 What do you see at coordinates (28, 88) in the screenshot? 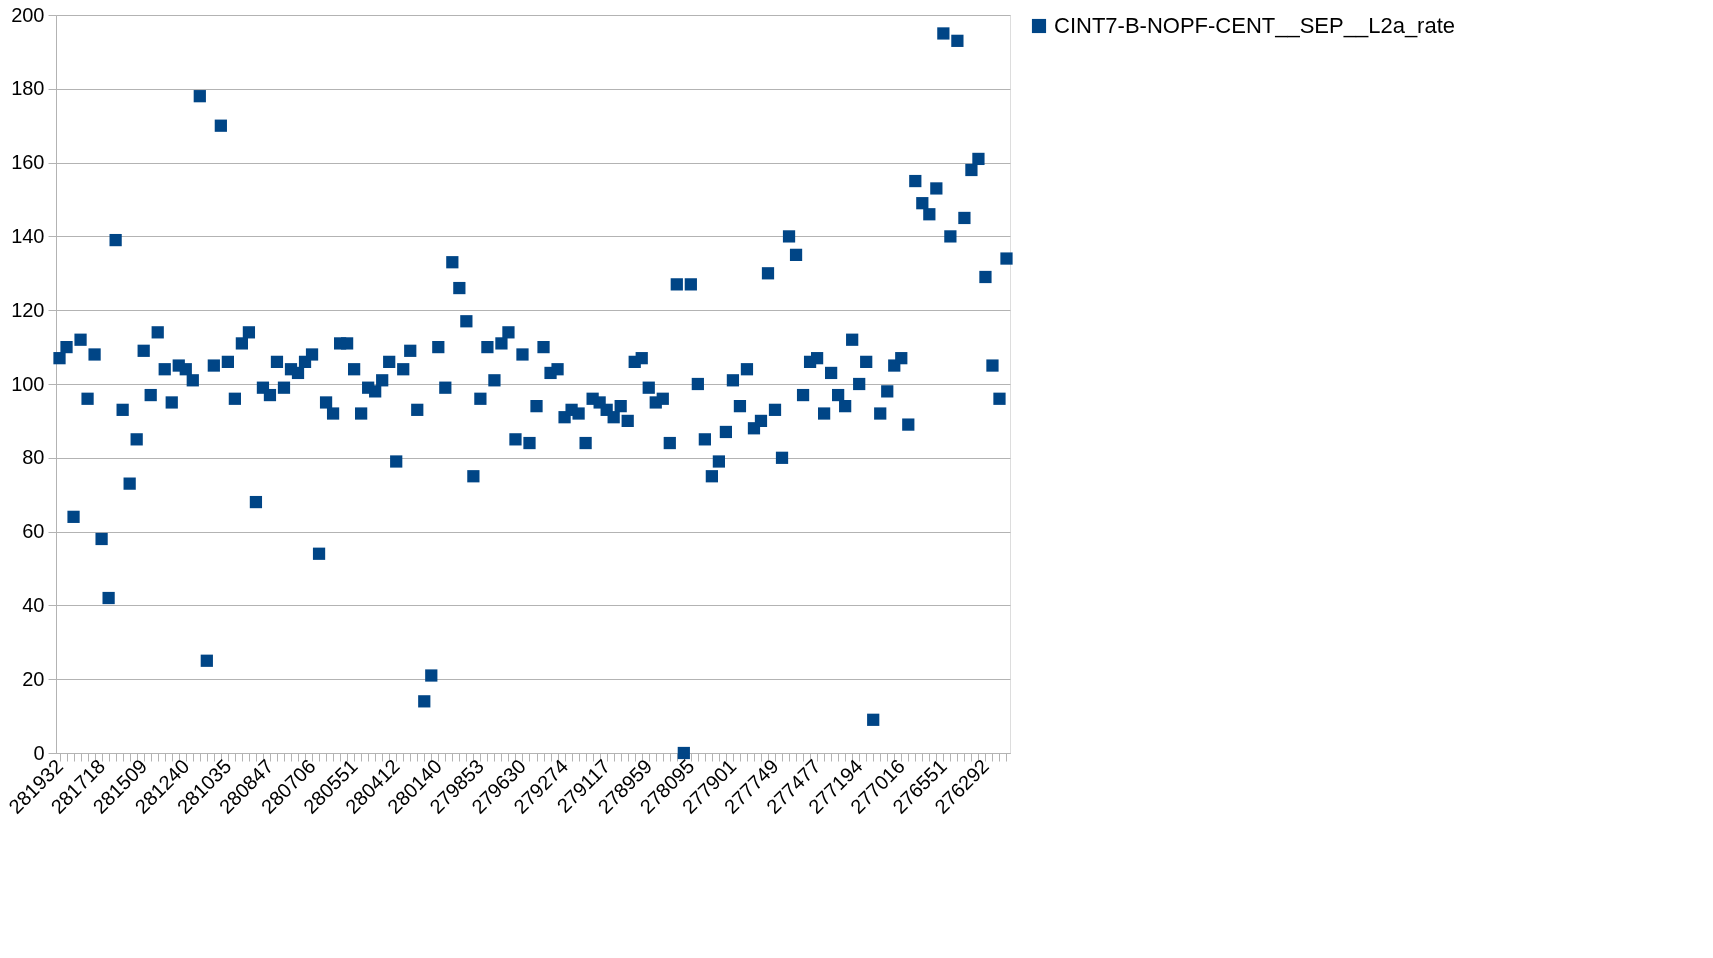
I see `y-tick-label: 180` at bounding box center [28, 88].